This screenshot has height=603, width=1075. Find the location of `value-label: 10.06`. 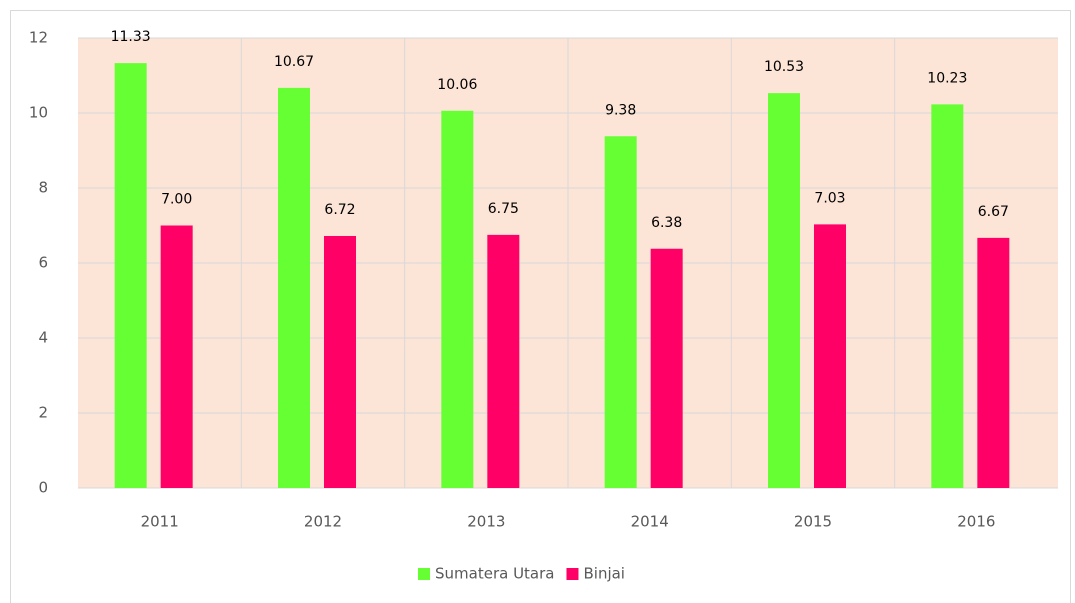

value-label: 10.06 is located at coordinates (457, 85).